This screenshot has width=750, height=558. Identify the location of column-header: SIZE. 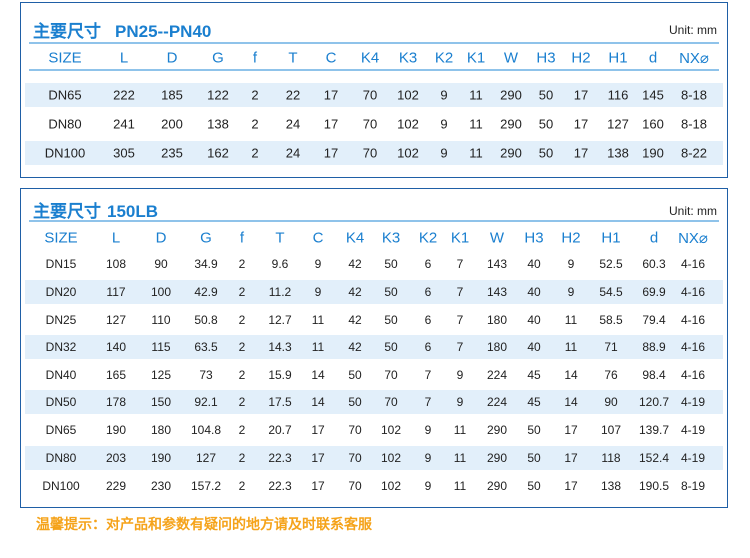
(61, 238).